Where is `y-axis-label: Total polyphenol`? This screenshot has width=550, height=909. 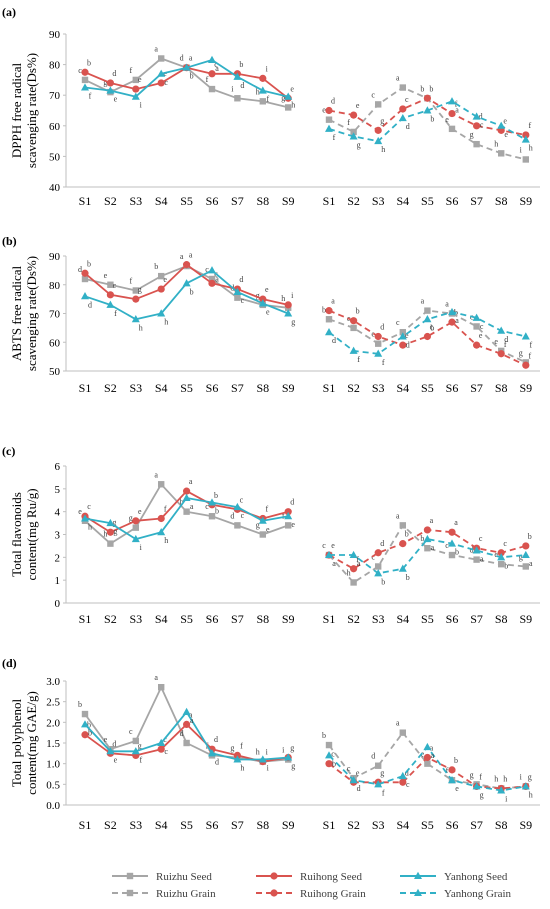
y-axis-label: Total polyphenol is located at coordinates (16, 742).